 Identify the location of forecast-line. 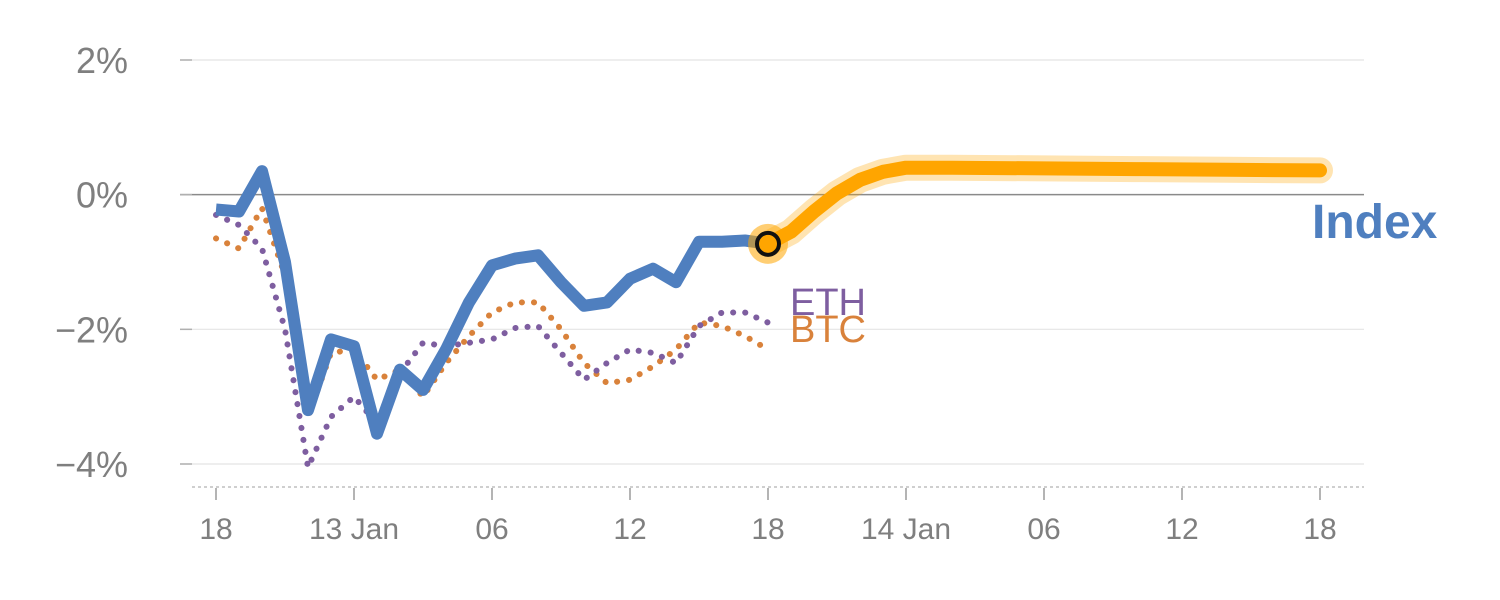
(1044, 205).